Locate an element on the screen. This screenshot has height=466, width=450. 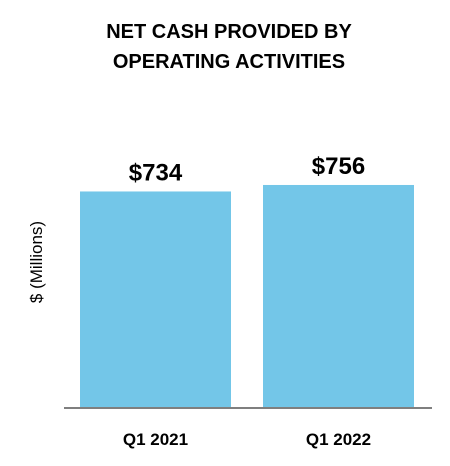
chart-title-line-1: NET CASH PROVIDED BY is located at coordinates (229, 32).